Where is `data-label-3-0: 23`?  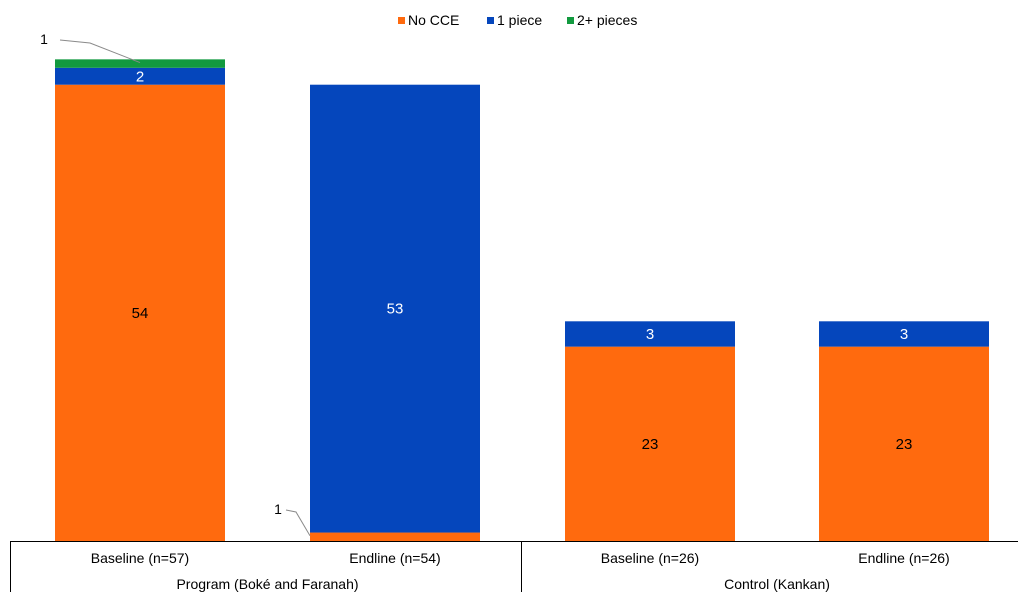 data-label-3-0: 23 is located at coordinates (904, 444).